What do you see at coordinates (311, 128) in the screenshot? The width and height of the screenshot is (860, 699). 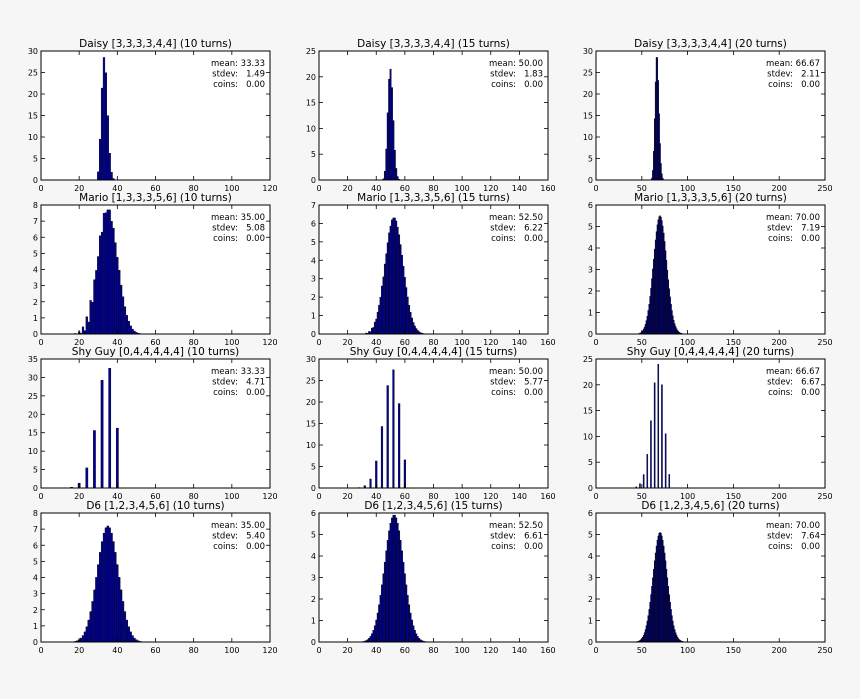 I see `y-tick-label: 10` at bounding box center [311, 128].